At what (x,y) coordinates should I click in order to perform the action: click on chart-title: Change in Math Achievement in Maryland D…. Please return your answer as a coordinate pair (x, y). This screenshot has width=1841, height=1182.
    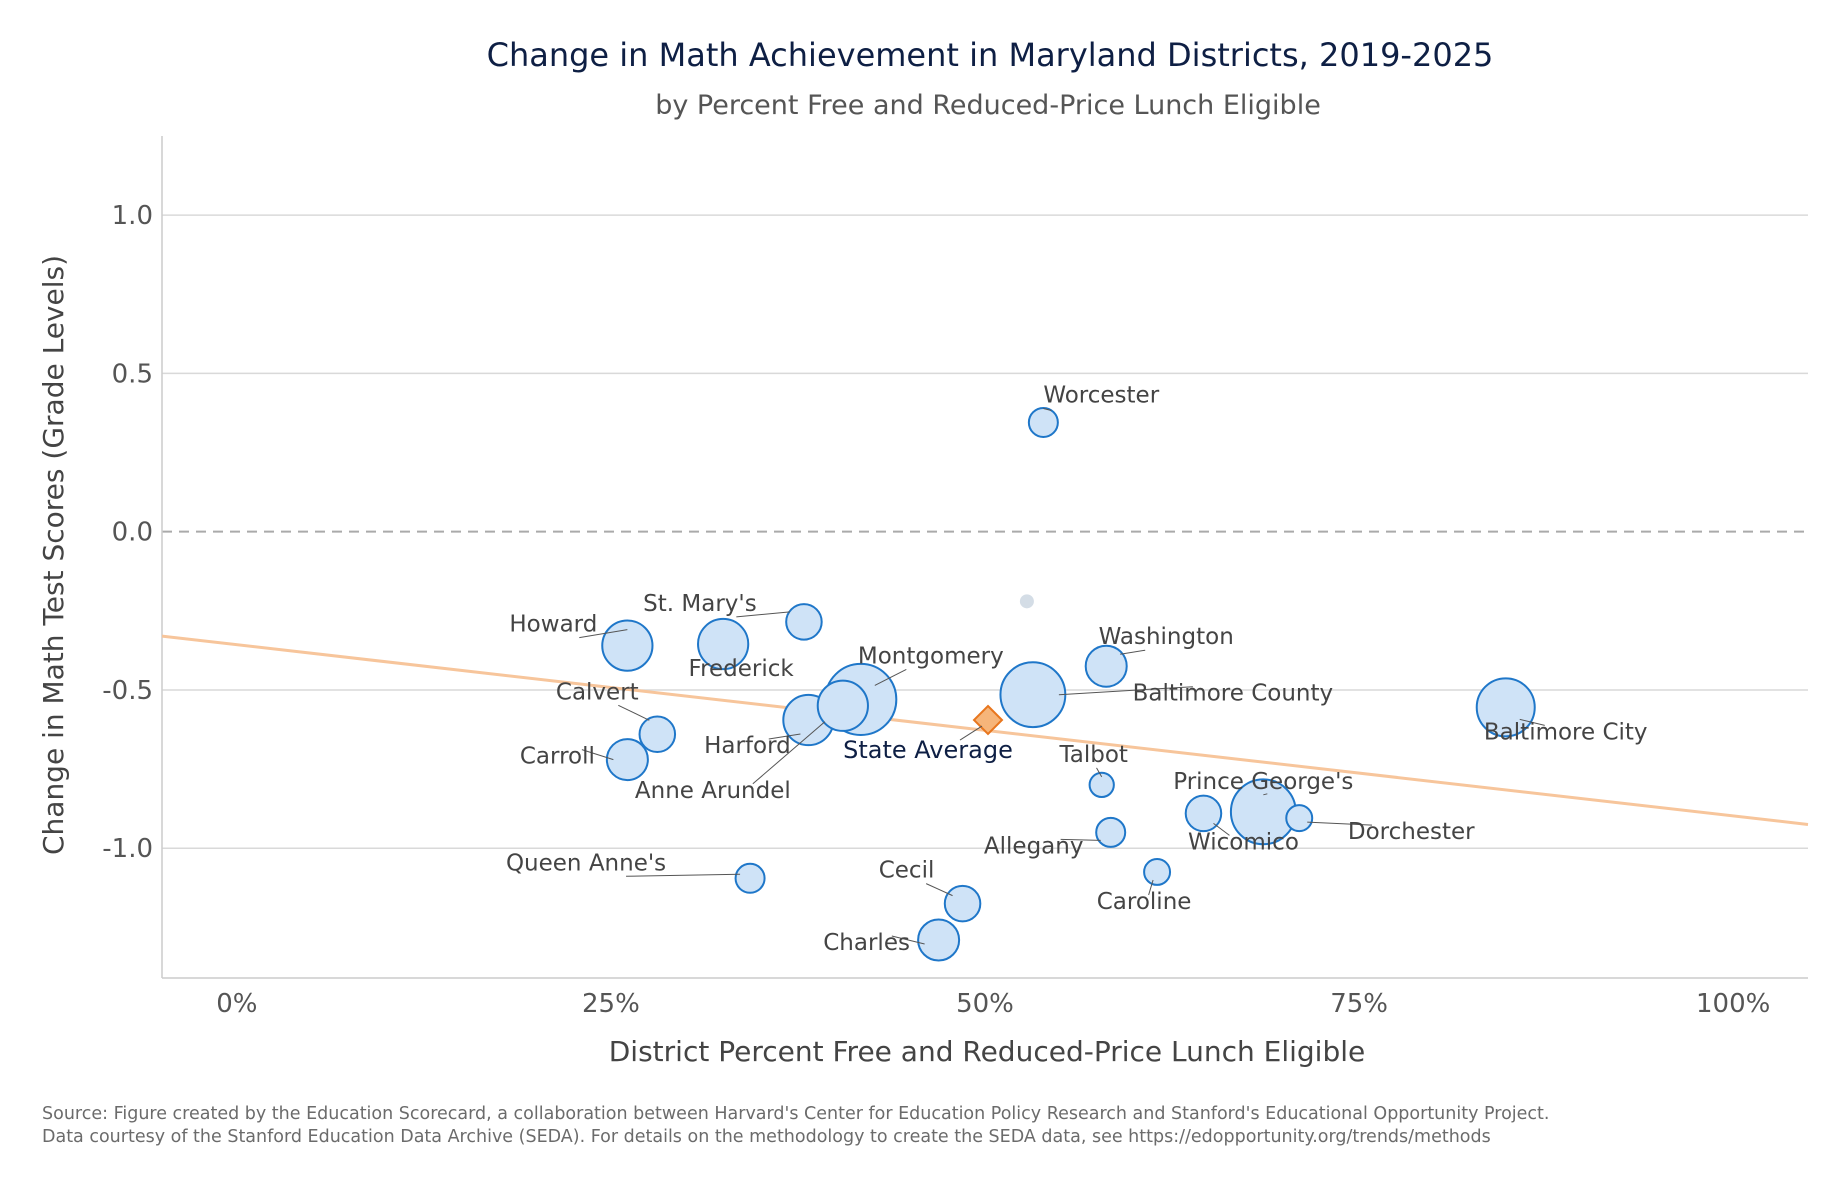
    Looking at the image, I should click on (990, 55).